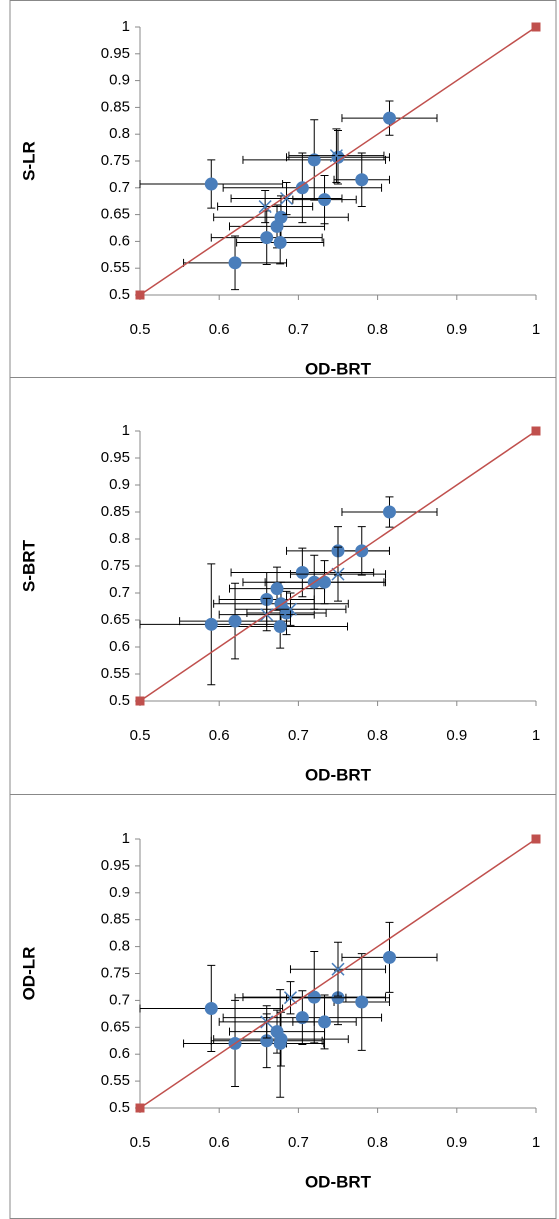  I want to click on y-axis-label: S-LR, so click(28, 161).